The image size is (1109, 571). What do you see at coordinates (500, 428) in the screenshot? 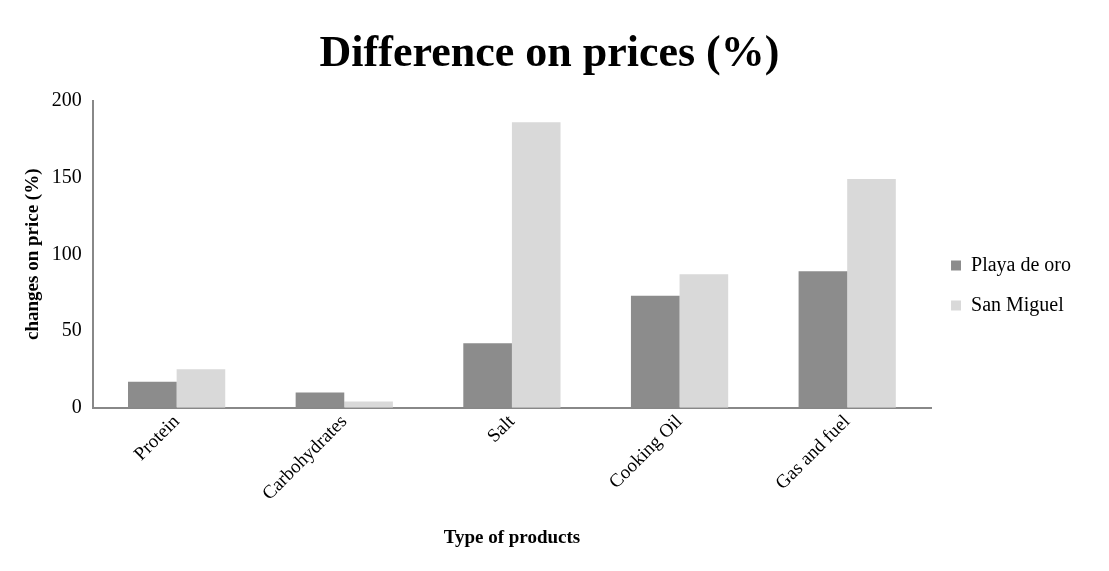
I see `x-tick-label: Salt` at bounding box center [500, 428].